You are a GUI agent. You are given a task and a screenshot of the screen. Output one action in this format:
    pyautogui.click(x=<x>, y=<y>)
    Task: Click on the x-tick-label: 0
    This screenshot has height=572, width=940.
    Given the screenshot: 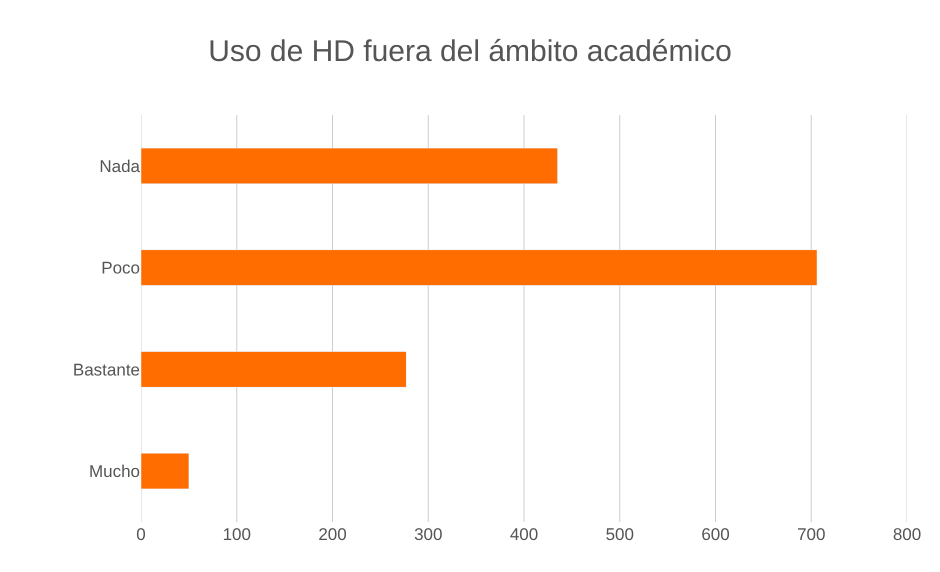 What is the action you would take?
    pyautogui.click(x=141, y=534)
    